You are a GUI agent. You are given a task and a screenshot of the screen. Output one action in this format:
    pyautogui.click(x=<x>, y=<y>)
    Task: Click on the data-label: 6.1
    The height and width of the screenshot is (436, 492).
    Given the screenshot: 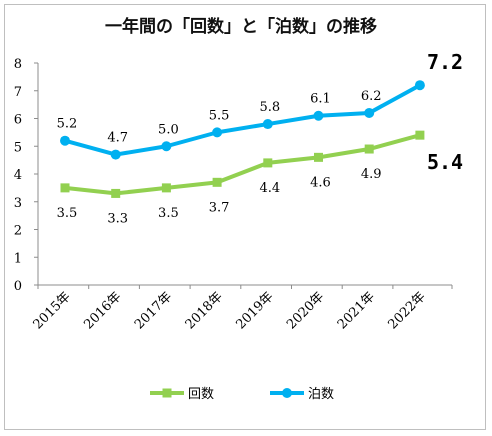 What is the action you would take?
    pyautogui.click(x=320, y=99)
    